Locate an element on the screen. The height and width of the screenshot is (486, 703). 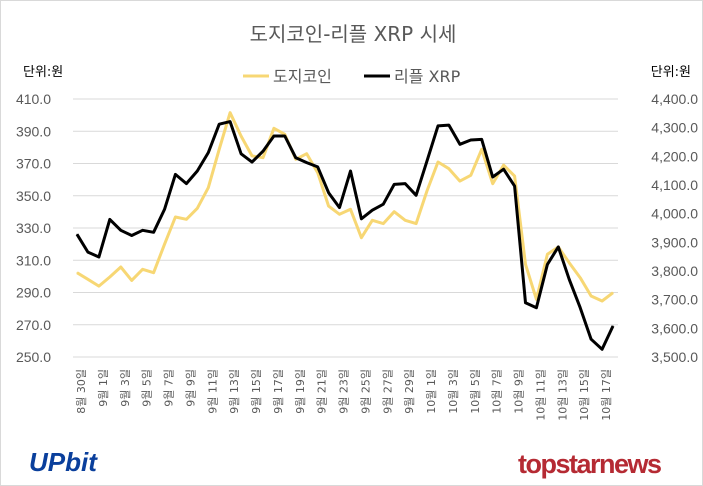
x-tick-label: 10월 7일 is located at coordinates (497, 391).